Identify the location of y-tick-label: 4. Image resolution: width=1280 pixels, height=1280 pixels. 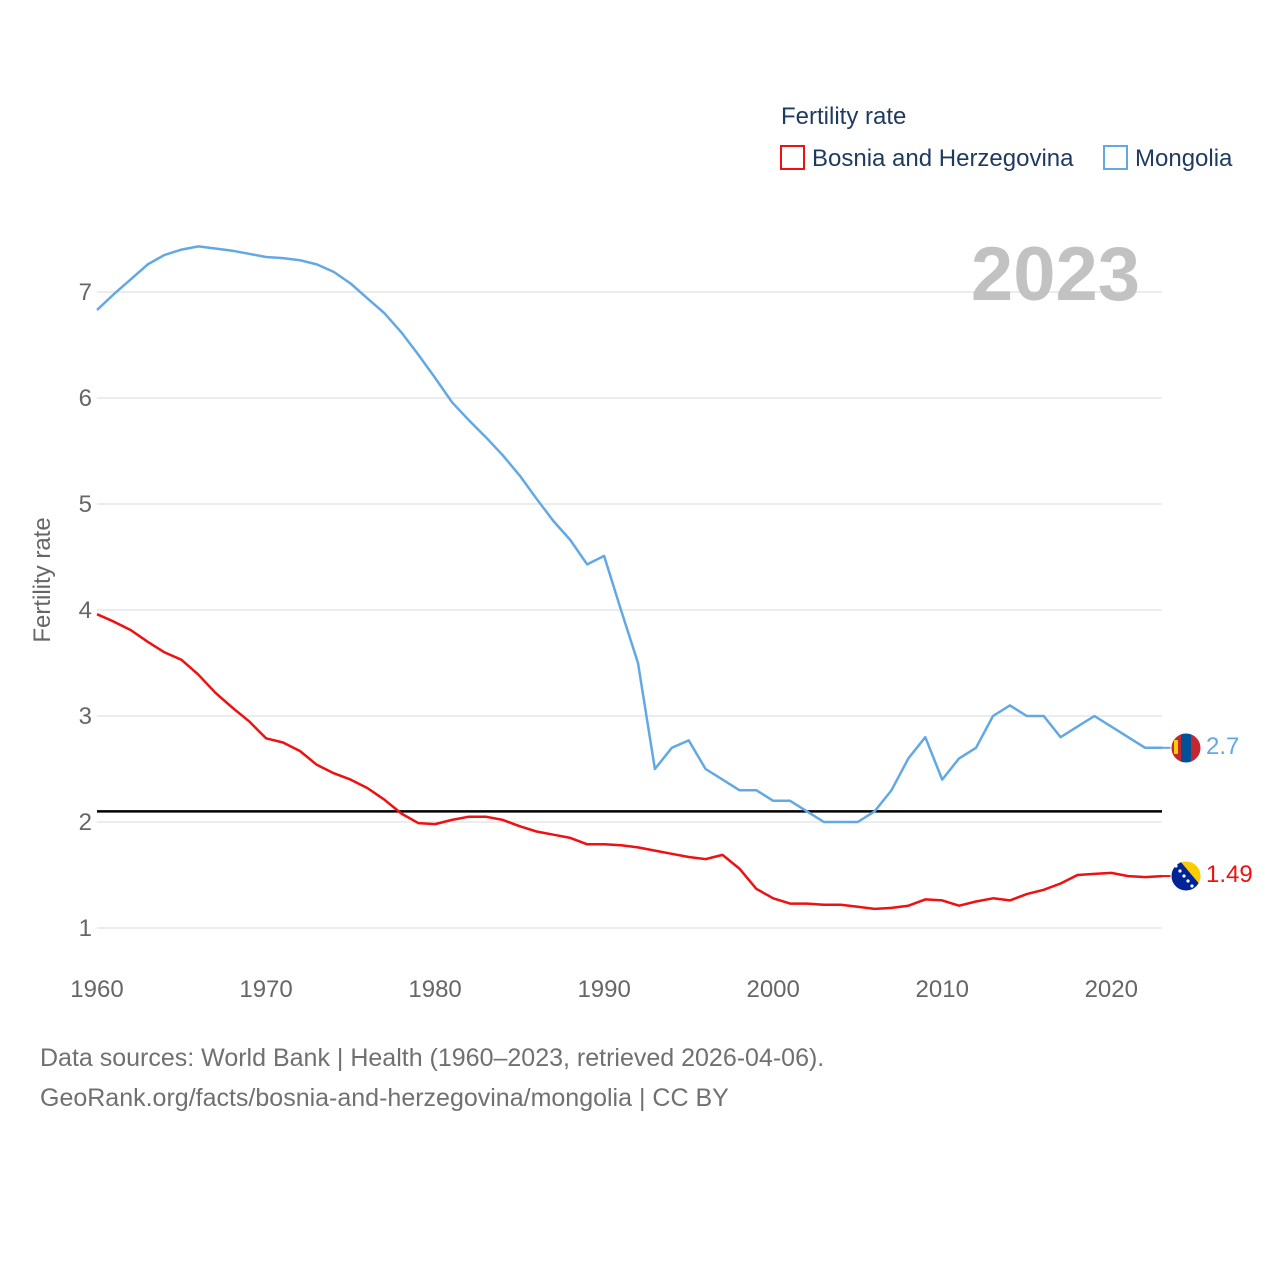
(85, 610).